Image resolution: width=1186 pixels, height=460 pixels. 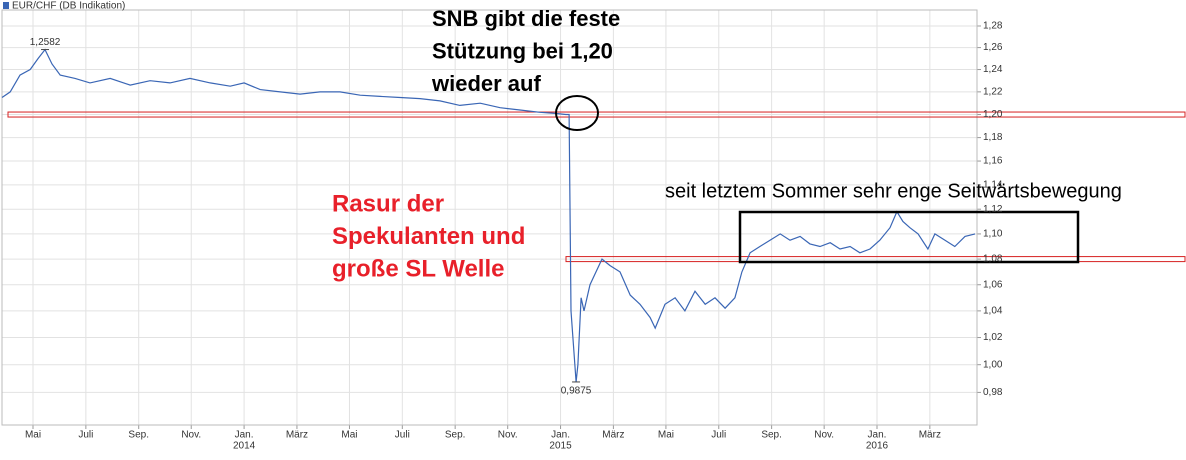 What do you see at coordinates (993, 337) in the screenshot?
I see `y-tick-label: 1,02` at bounding box center [993, 337].